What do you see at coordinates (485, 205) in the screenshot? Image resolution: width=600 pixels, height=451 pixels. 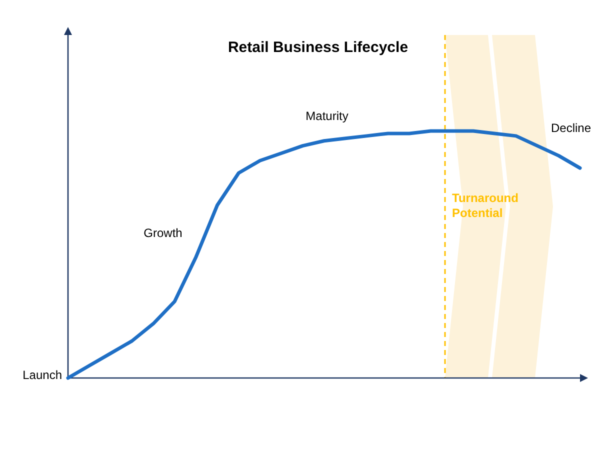 I see `annotation: Turnaround Potential` at bounding box center [485, 205].